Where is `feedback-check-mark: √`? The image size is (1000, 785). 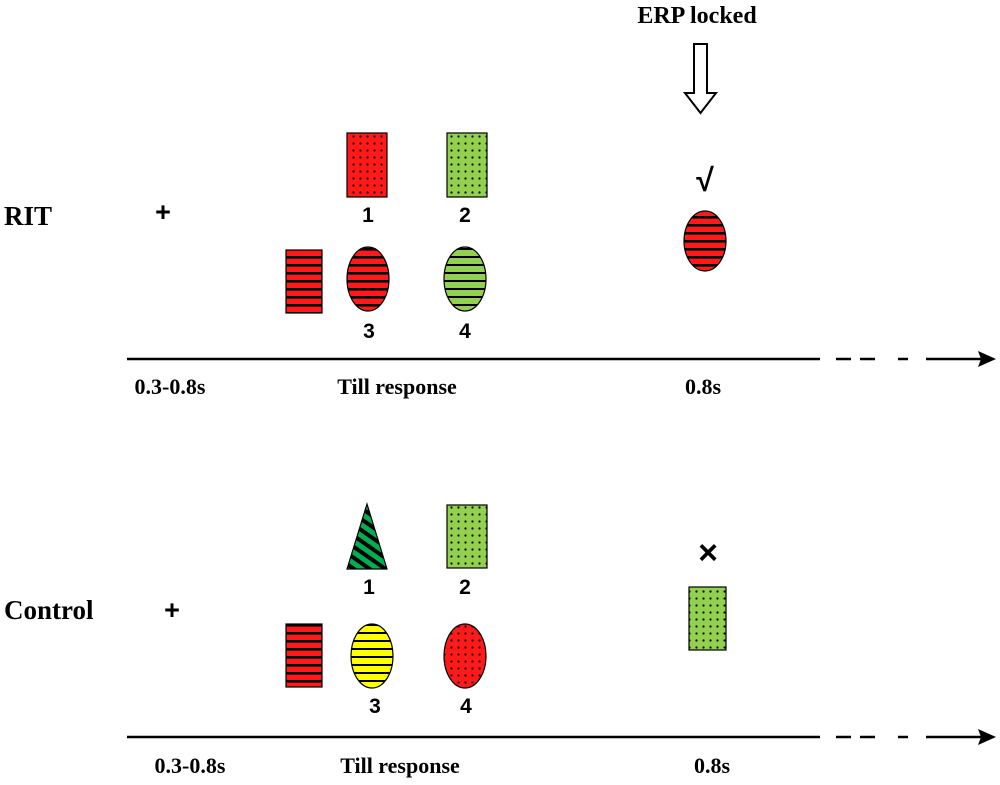
feedback-check-mark: √ is located at coordinates (705, 180).